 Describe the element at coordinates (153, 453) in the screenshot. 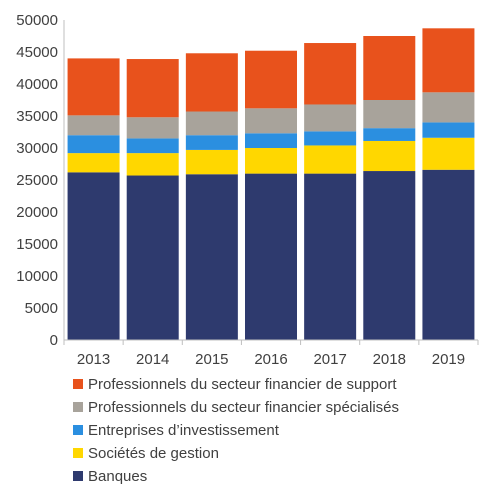

I see `legend-label: Sociétés de gestion` at that location.